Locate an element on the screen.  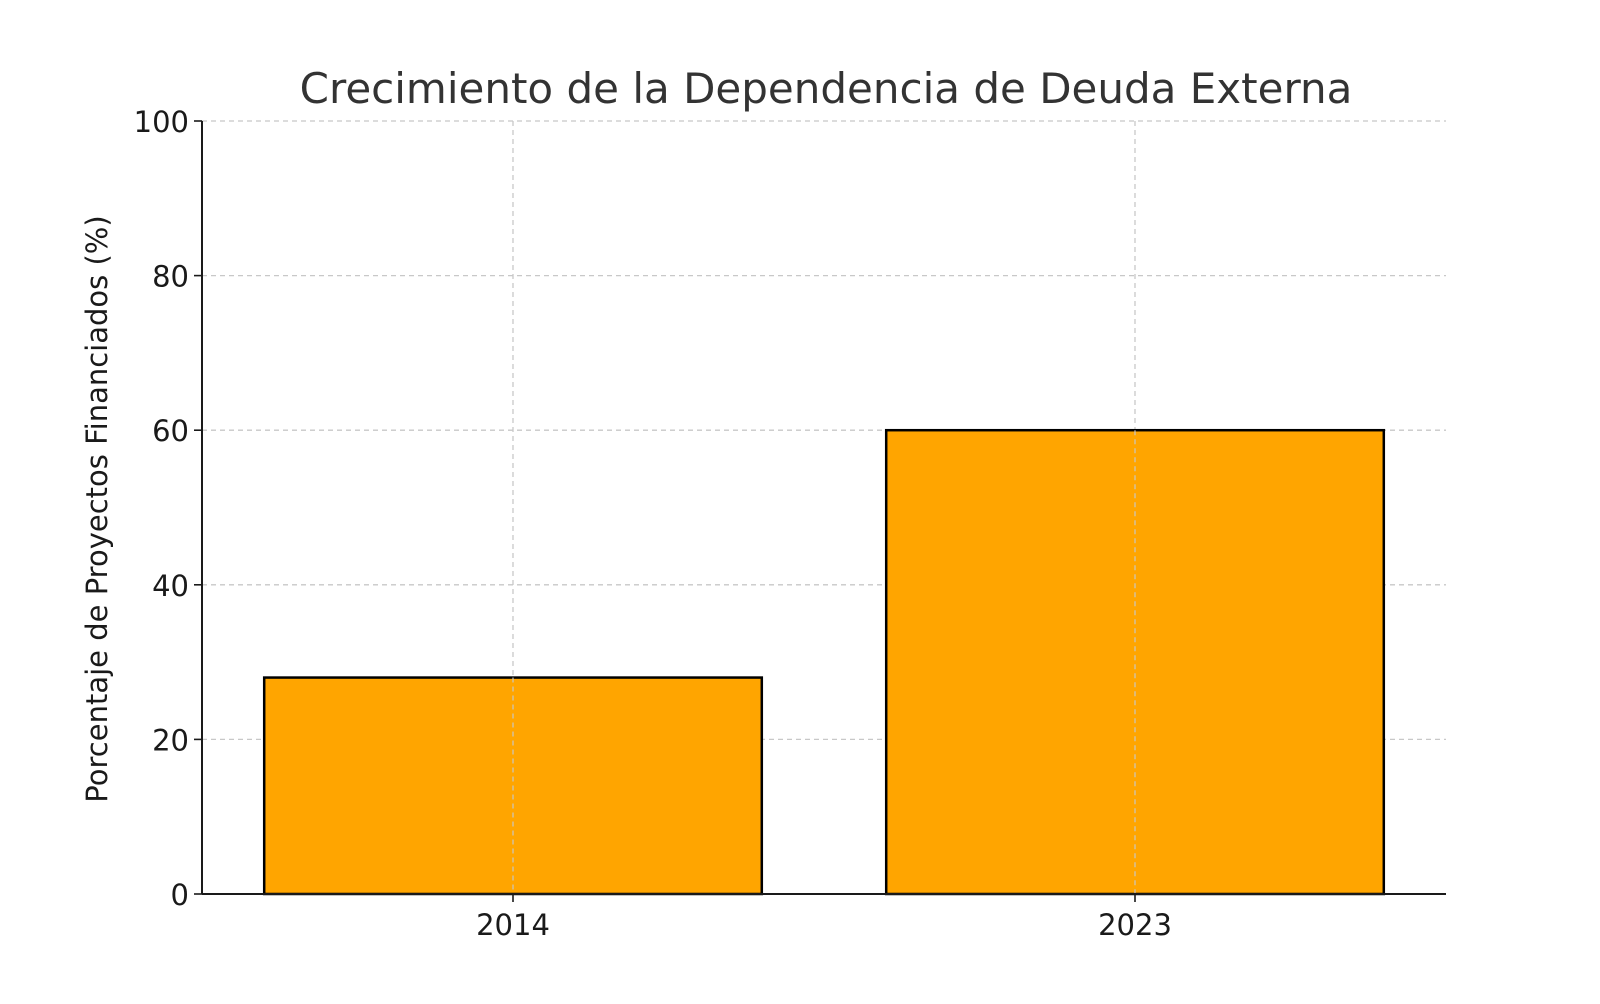
bar-2023 is located at coordinates (1135, 662).